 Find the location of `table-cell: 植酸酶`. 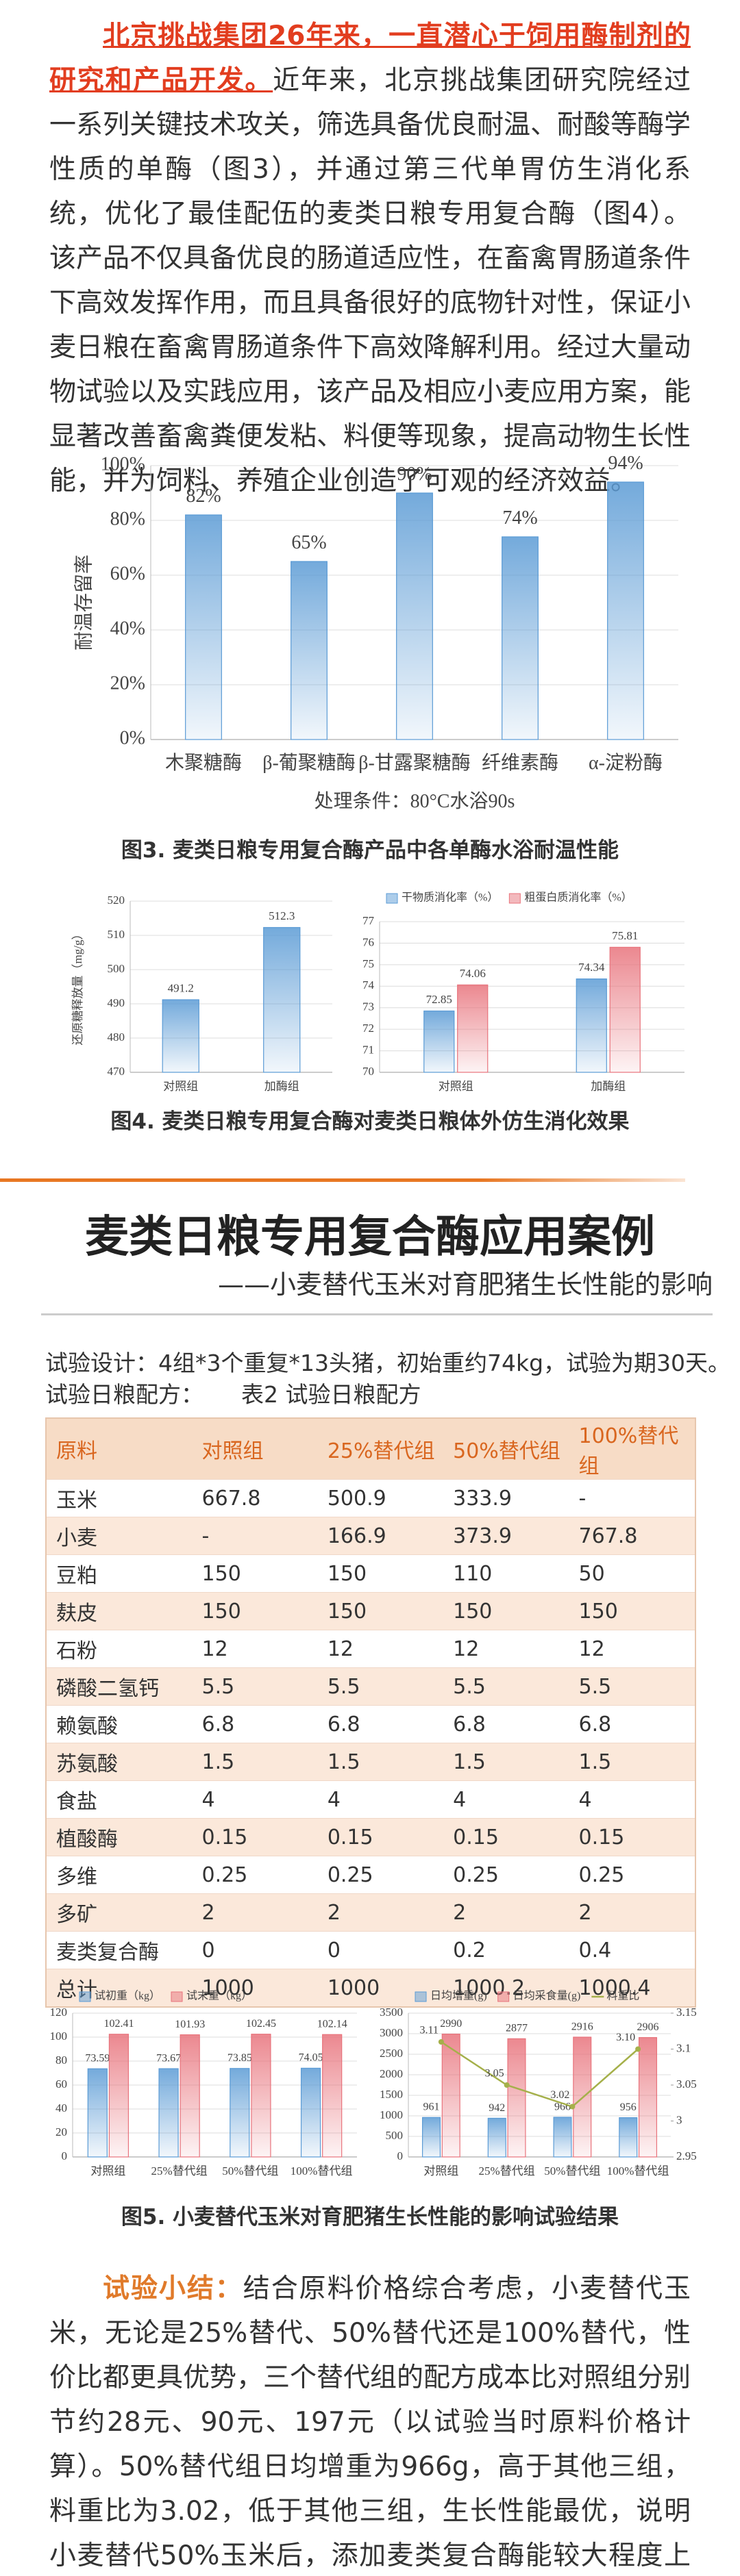

table-cell: 植酸酶 is located at coordinates (119, 1837).